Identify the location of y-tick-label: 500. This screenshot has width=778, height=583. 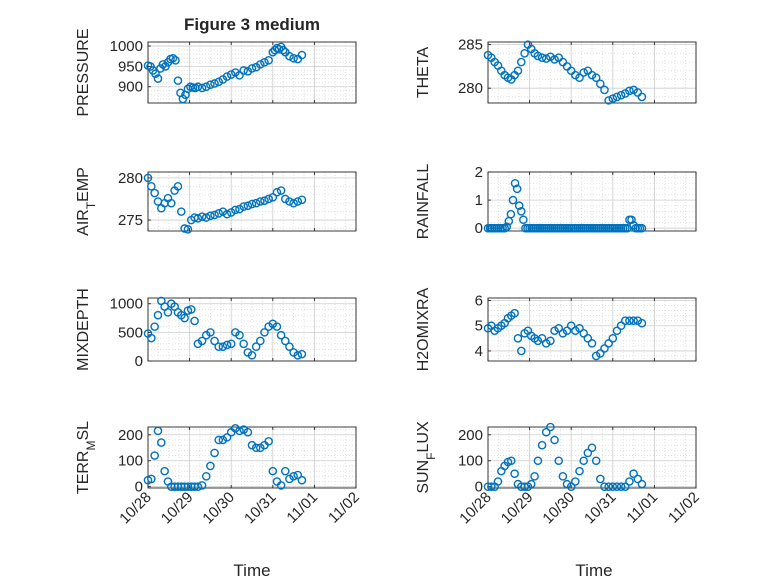
(130, 332).